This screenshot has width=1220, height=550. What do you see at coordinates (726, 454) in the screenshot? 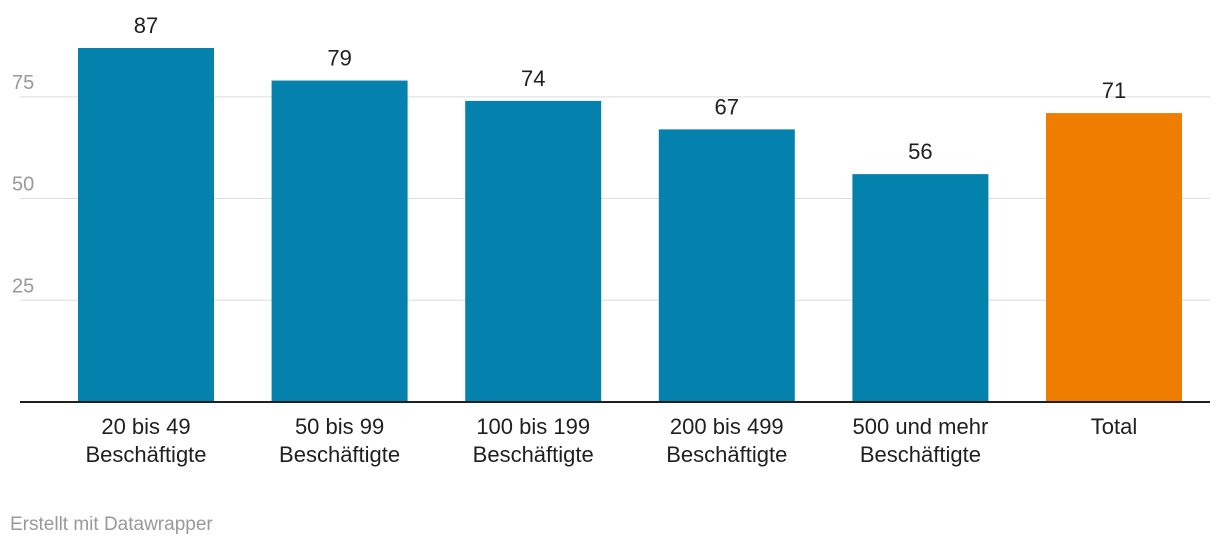
I see `category-label-4-line-2: Beschäftigte` at bounding box center [726, 454].